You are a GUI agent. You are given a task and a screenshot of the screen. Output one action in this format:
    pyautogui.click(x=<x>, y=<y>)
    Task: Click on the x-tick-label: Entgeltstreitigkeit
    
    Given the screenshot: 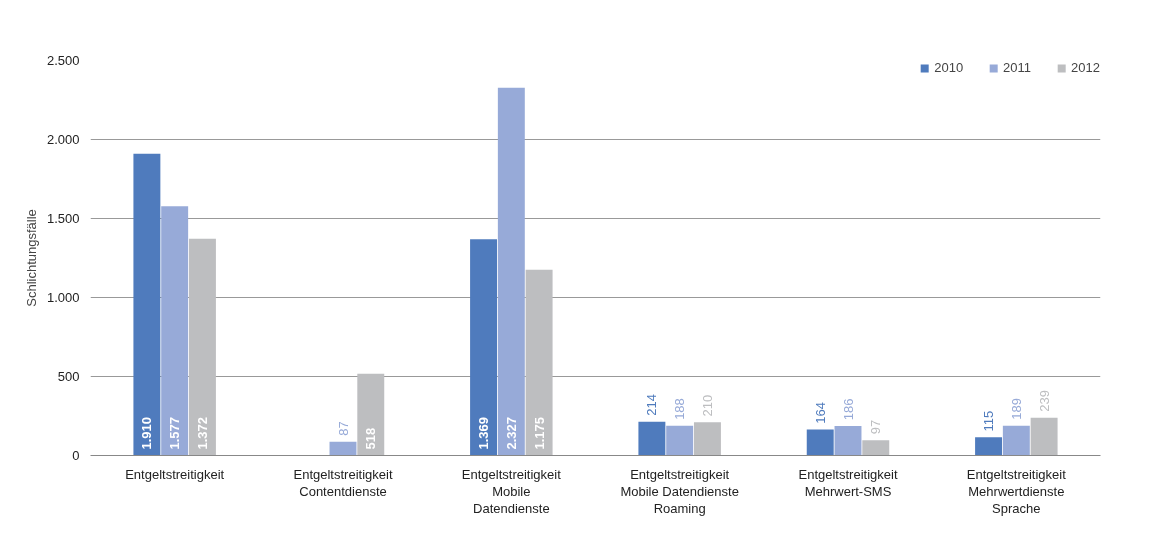 What is the action you would take?
    pyautogui.click(x=175, y=474)
    